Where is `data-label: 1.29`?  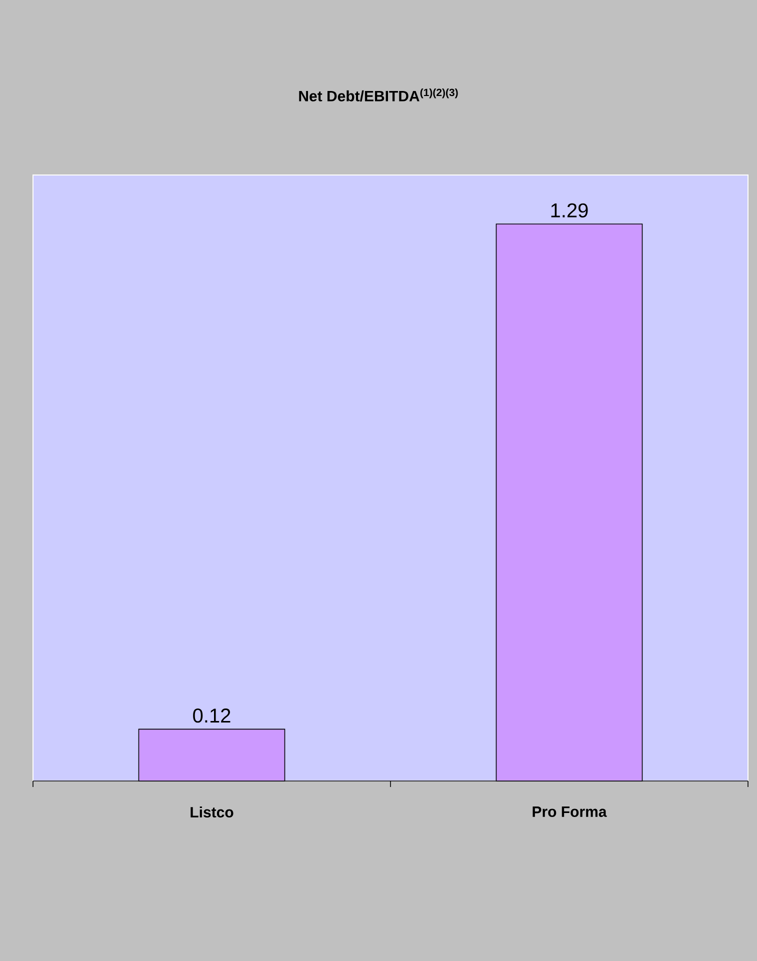 data-label: 1.29 is located at coordinates (569, 210).